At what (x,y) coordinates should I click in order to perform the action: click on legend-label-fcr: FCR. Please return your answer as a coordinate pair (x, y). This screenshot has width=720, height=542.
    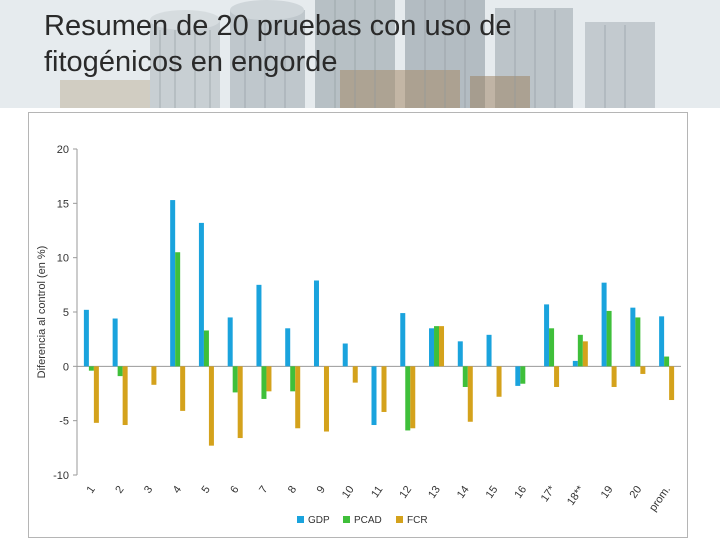
    Looking at the image, I should click on (417, 520).